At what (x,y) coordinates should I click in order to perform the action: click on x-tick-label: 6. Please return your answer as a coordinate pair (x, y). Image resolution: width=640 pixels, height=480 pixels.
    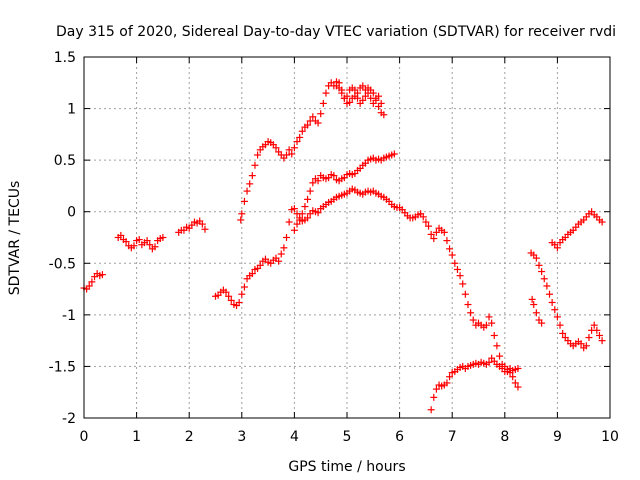
    Looking at the image, I should click on (399, 437).